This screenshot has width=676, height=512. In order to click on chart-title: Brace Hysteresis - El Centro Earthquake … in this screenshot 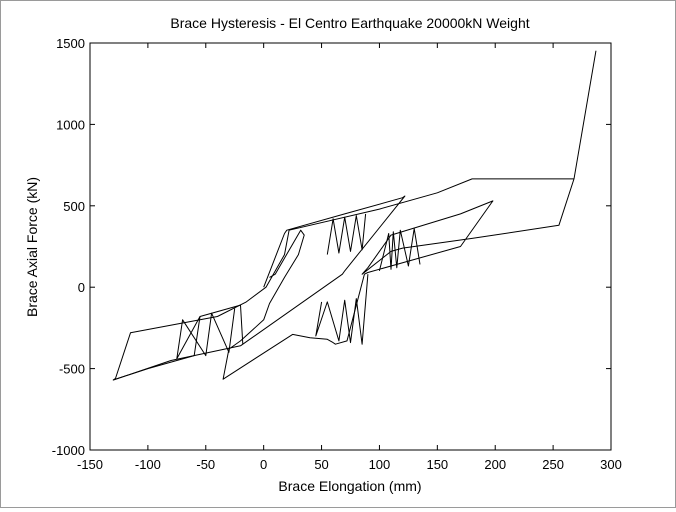, I will do `click(349, 23)`.